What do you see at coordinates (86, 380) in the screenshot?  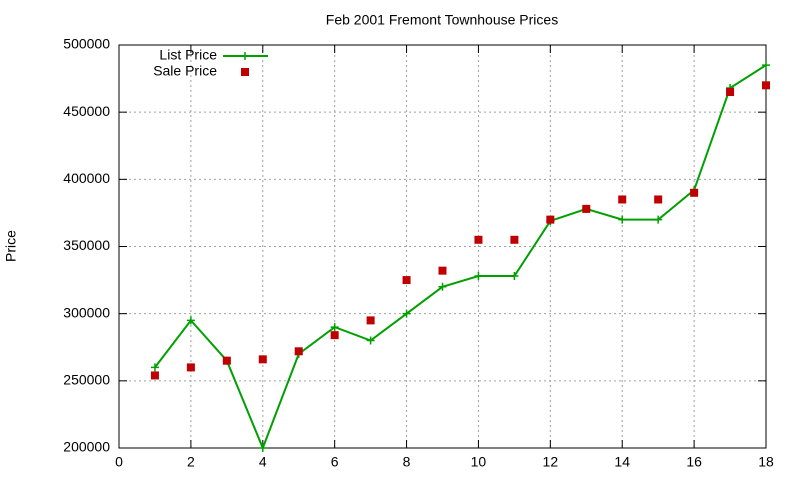 I see `y-tick-label: 250000` at bounding box center [86, 380].